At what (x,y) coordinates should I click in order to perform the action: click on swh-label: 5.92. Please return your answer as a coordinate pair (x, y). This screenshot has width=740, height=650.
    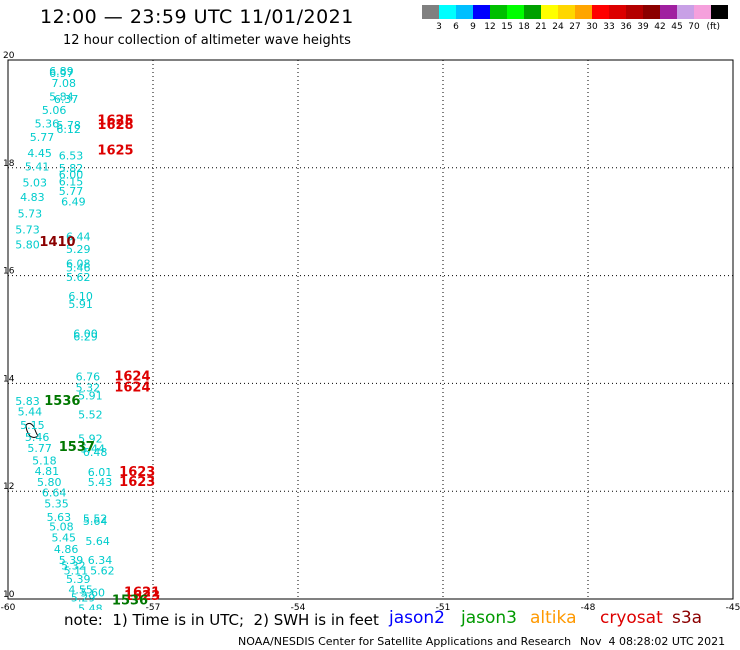
    Looking at the image, I should click on (90, 439).